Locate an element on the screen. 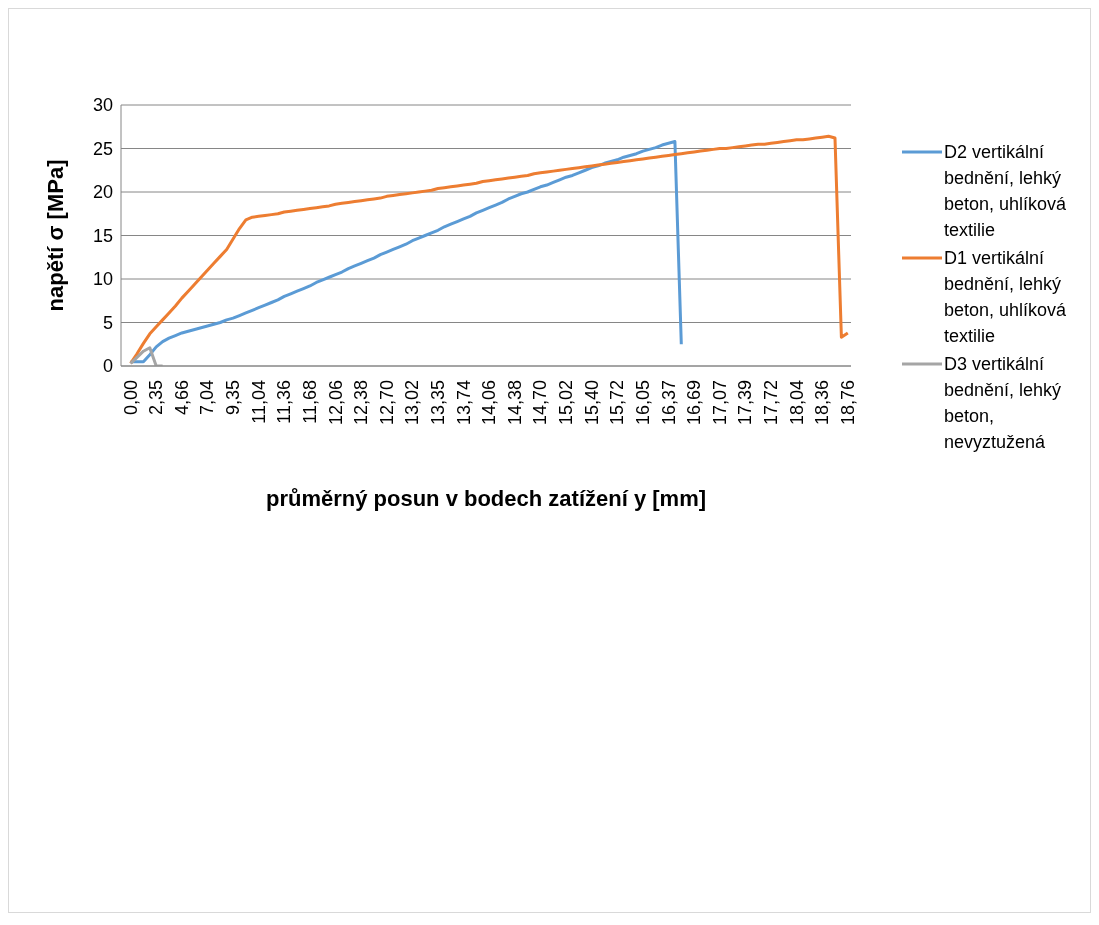 This screenshot has width=1099, height=925. y-tick-label: 0 is located at coordinates (107, 366).